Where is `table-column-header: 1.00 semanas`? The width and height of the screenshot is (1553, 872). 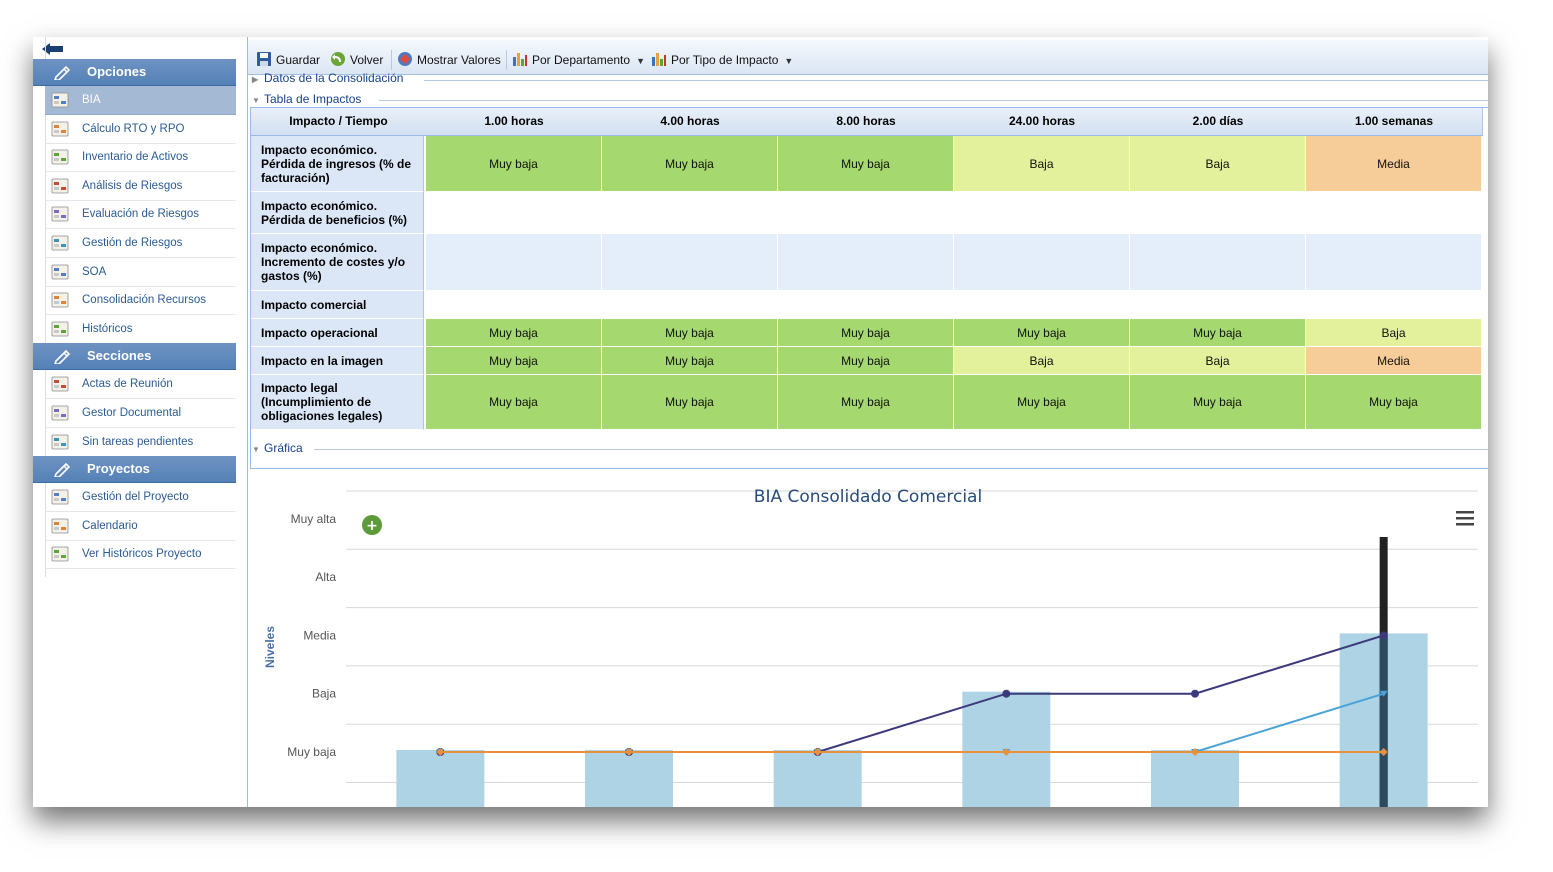 table-column-header: 1.00 semanas is located at coordinates (1394, 122).